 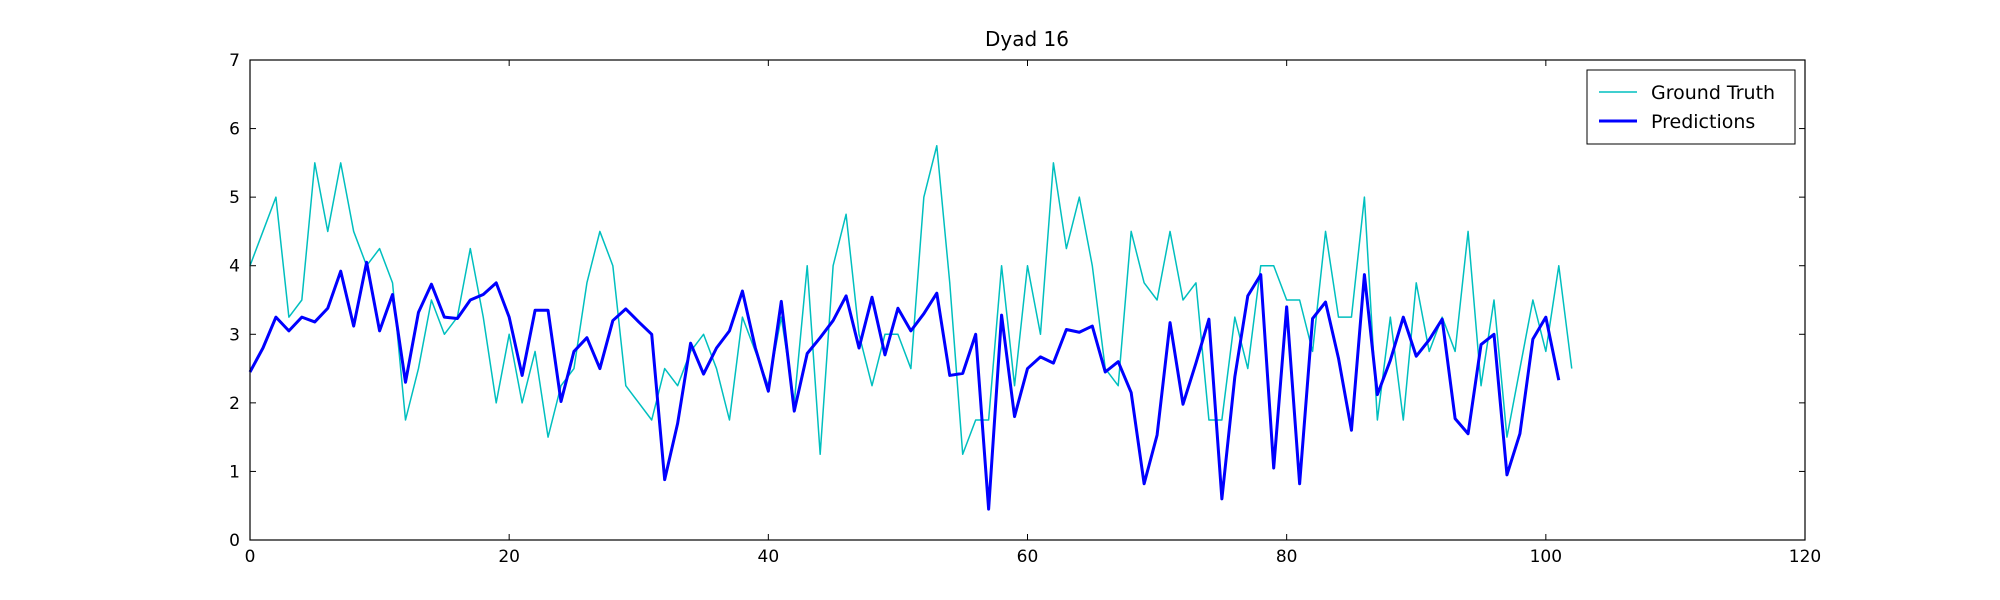 I want to click on chart-title: Dyad 16, so click(x=1027, y=39).